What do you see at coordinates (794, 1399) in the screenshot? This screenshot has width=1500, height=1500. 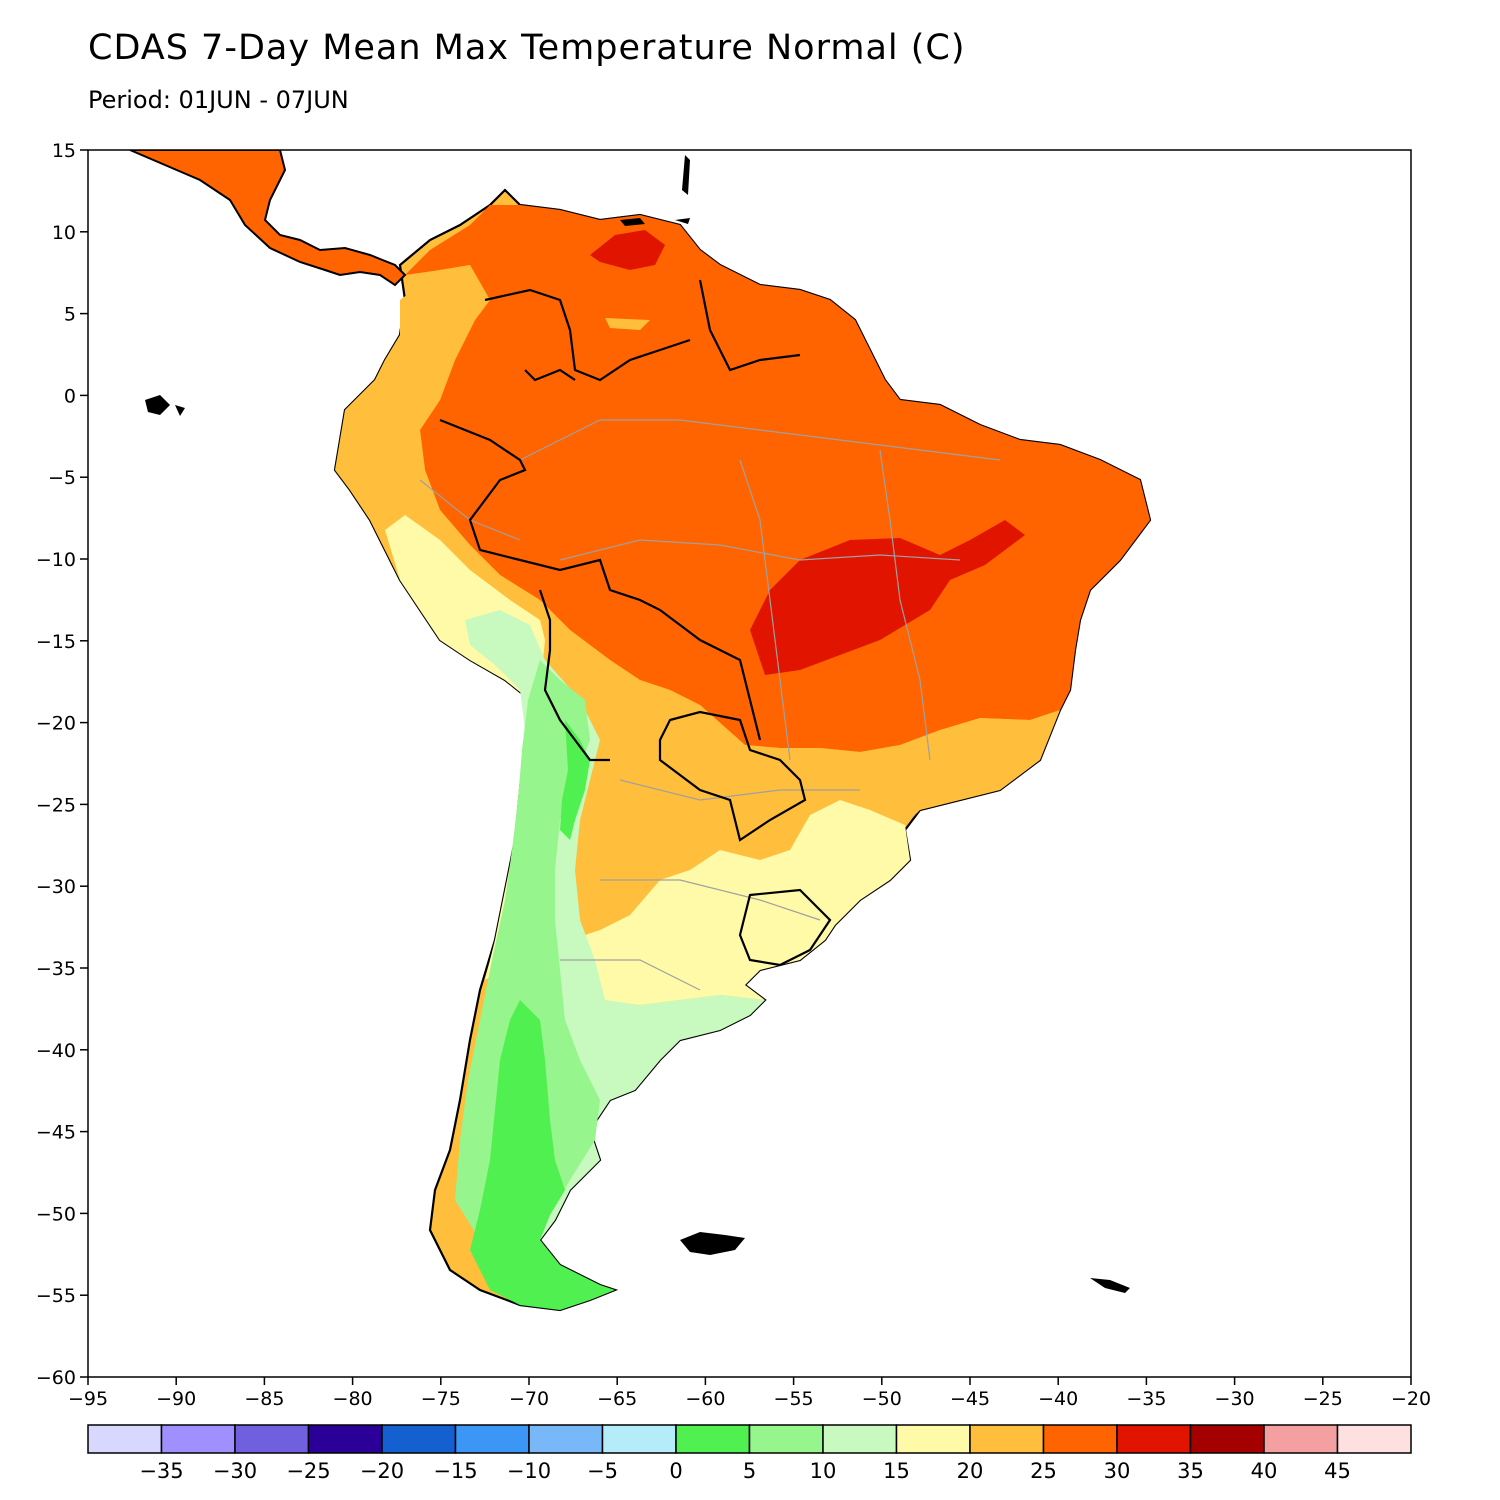 I see `lon-tick-label: −55` at bounding box center [794, 1399].